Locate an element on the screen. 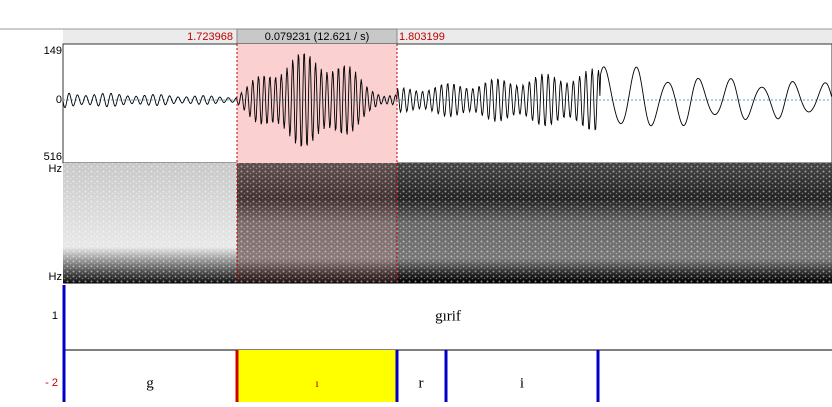 This screenshot has height=407, width=832. interval-label: gırif is located at coordinates (448, 316).